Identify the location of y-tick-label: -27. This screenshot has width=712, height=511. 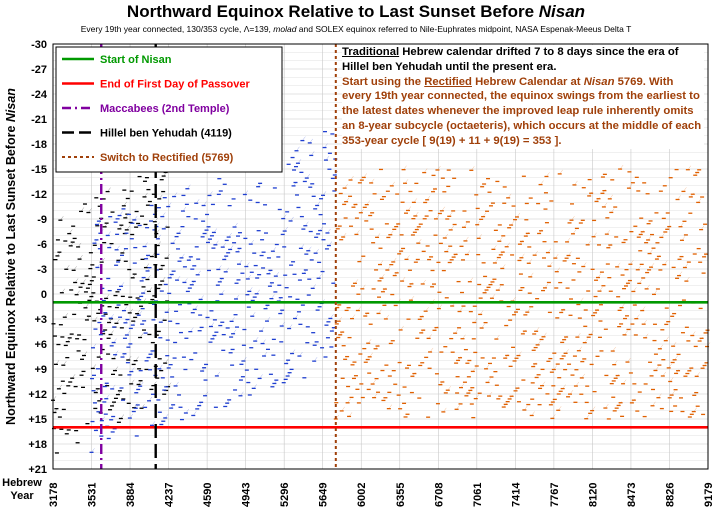
(39, 70).